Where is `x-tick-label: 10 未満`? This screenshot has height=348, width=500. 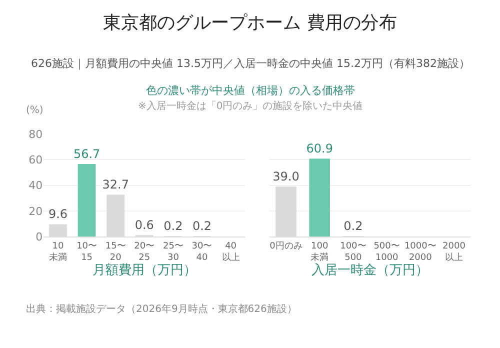 x-tick-label: 10 未満 is located at coordinates (58, 252).